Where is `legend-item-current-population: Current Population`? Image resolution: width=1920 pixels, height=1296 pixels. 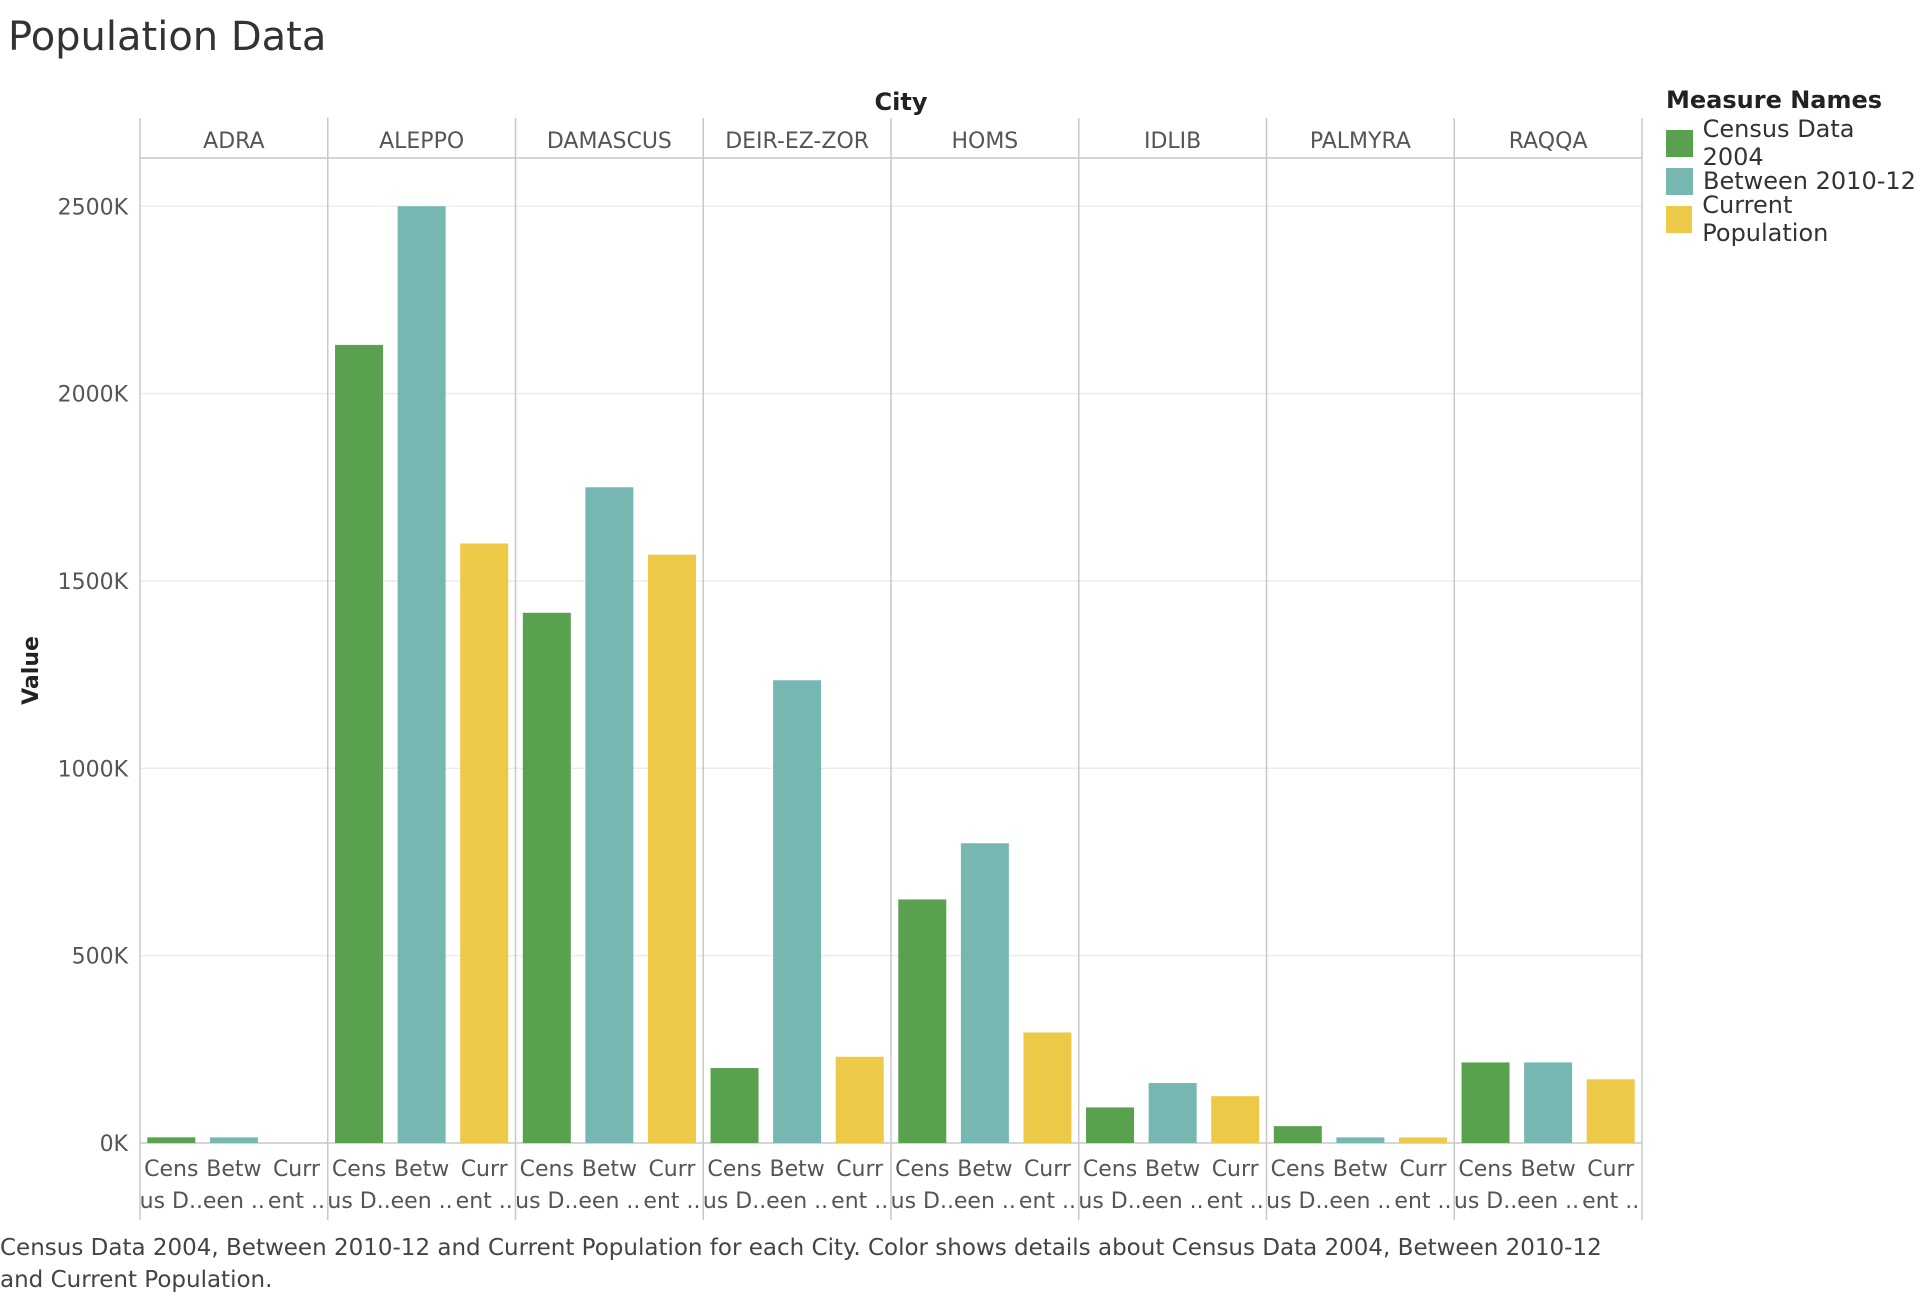 legend-item-current-population: Current Population is located at coordinates (1793, 219).